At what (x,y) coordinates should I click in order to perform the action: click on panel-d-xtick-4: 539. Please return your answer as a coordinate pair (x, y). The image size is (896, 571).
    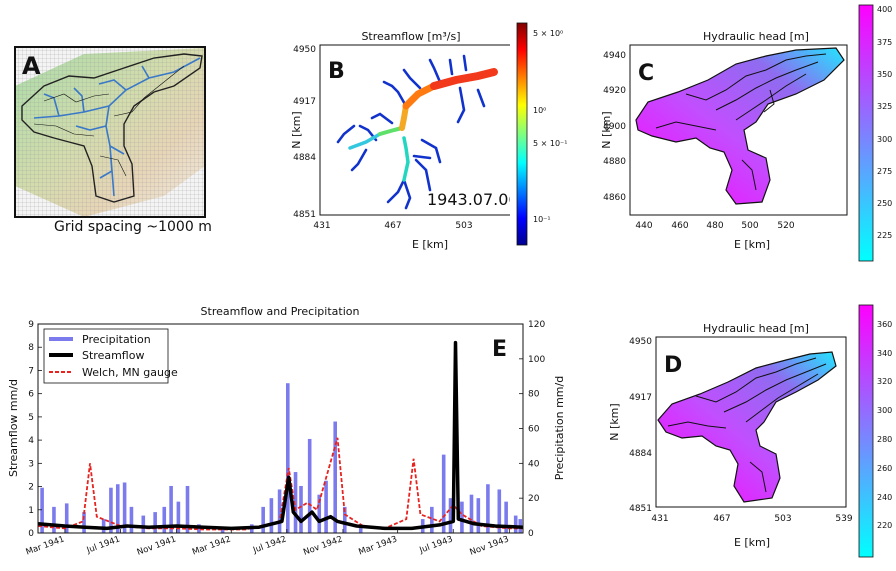
    Looking at the image, I should click on (843, 519).